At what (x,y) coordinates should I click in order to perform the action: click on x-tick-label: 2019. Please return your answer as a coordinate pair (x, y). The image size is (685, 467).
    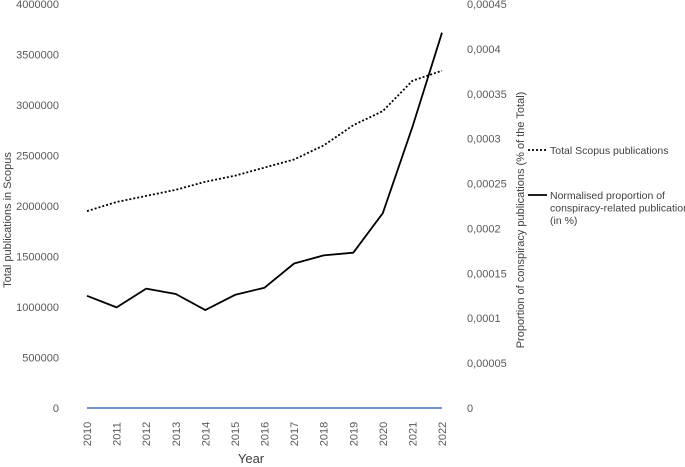
    Looking at the image, I should click on (354, 434).